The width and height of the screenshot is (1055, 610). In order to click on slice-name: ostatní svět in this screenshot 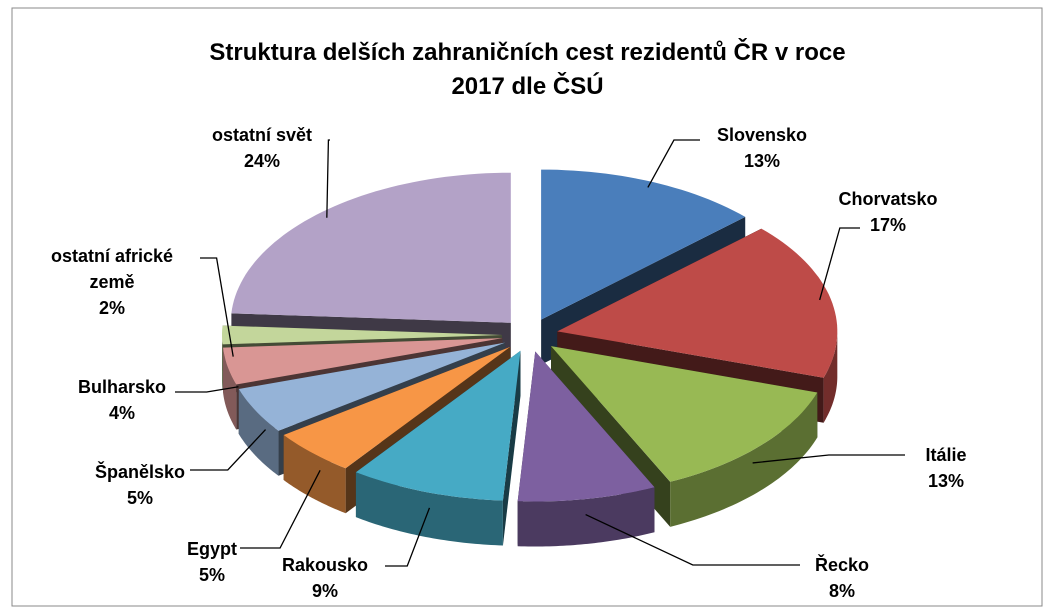, I will do `click(262, 135)`.